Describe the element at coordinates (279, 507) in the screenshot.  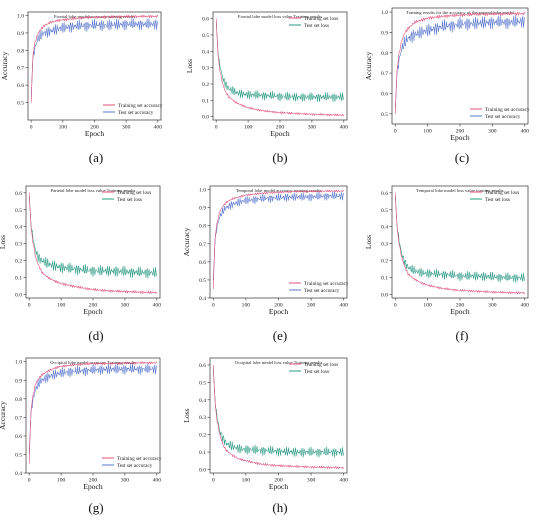
I see `panel-caption: (h)` at that location.